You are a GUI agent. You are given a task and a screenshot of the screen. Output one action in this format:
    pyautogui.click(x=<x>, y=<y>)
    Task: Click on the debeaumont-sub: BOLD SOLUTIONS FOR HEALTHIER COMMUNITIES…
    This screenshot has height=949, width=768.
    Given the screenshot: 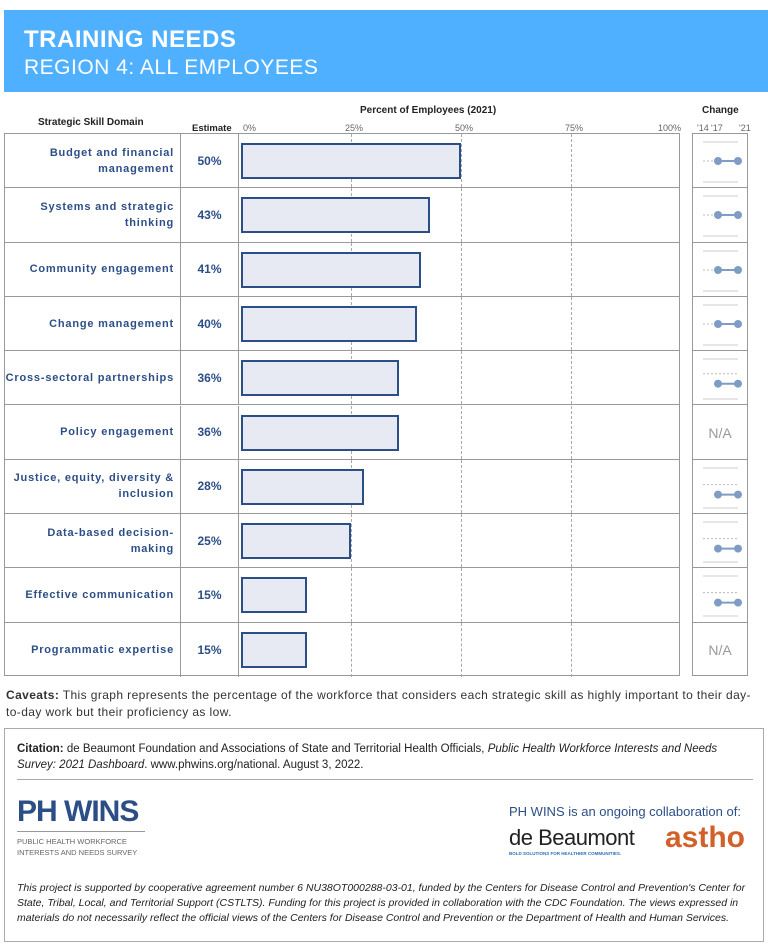 What is the action you would take?
    pyautogui.click(x=565, y=853)
    